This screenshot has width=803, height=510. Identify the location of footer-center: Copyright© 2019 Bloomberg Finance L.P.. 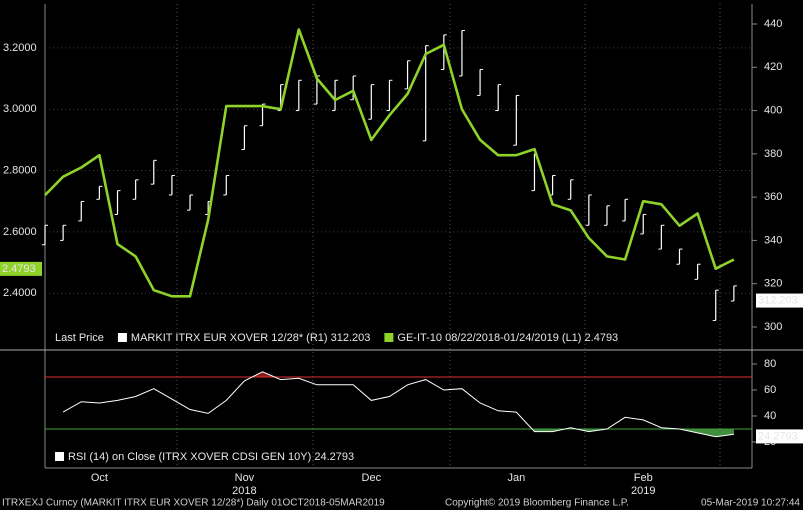
(537, 503).